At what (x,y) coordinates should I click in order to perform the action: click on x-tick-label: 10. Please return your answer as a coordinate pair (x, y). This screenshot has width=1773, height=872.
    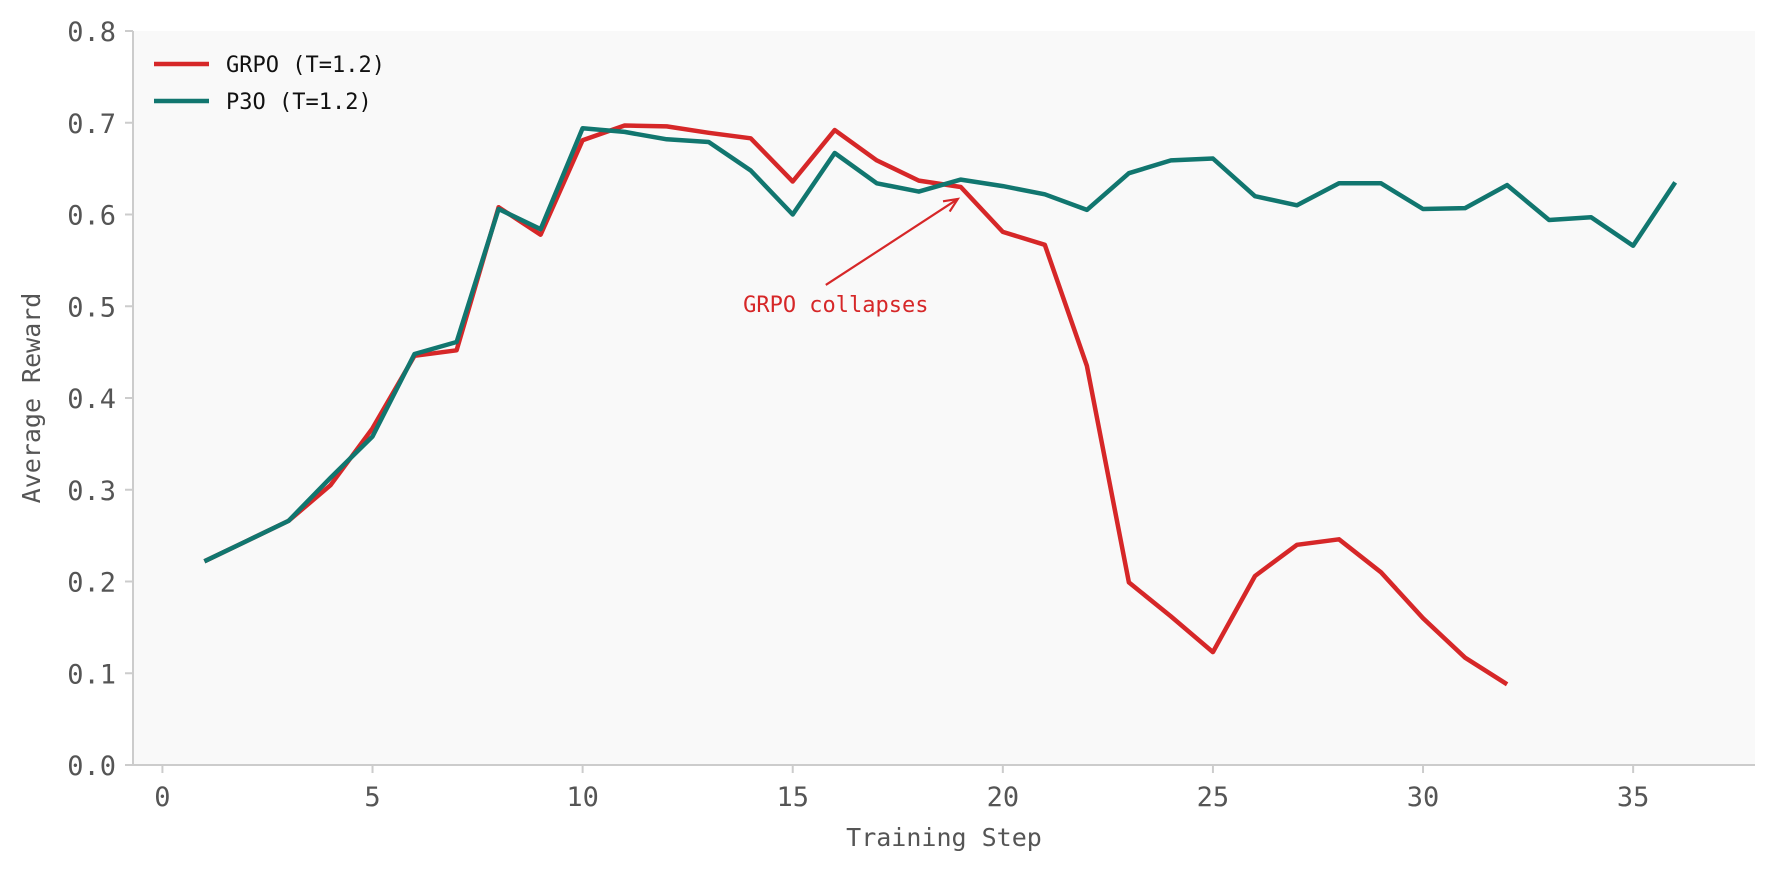
    Looking at the image, I should click on (582, 797).